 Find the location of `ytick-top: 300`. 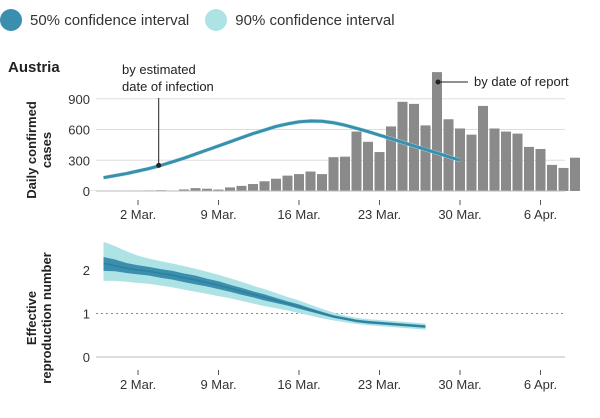

ytick-top: 300 is located at coordinates (79, 160).